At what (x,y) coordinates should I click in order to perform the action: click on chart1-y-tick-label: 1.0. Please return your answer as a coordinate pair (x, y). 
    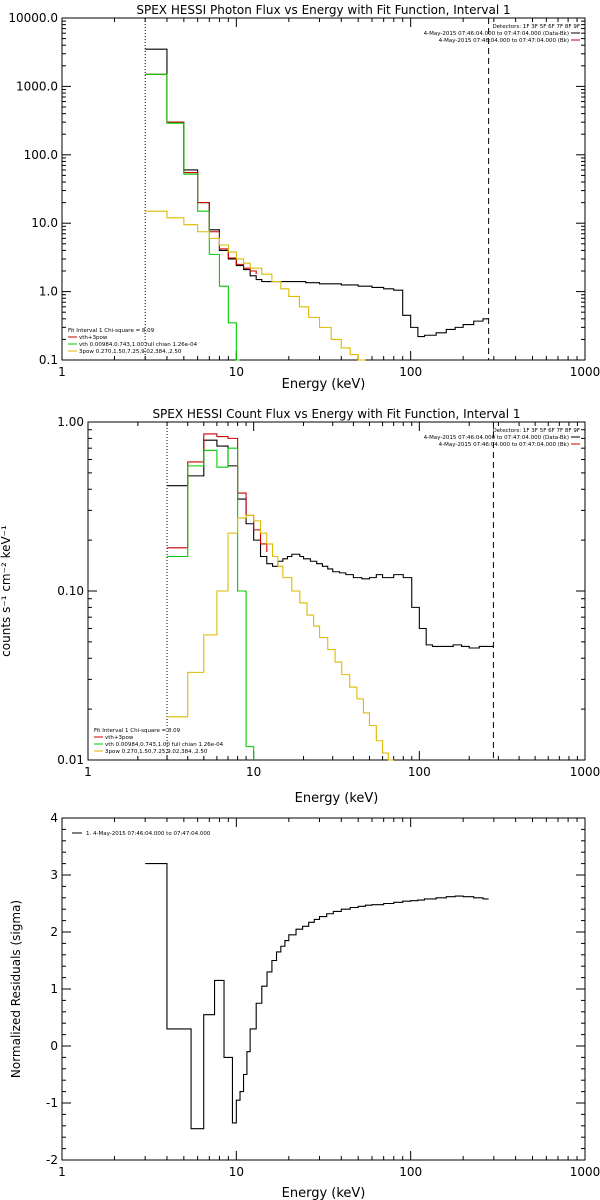
    Looking at the image, I should click on (48, 292).